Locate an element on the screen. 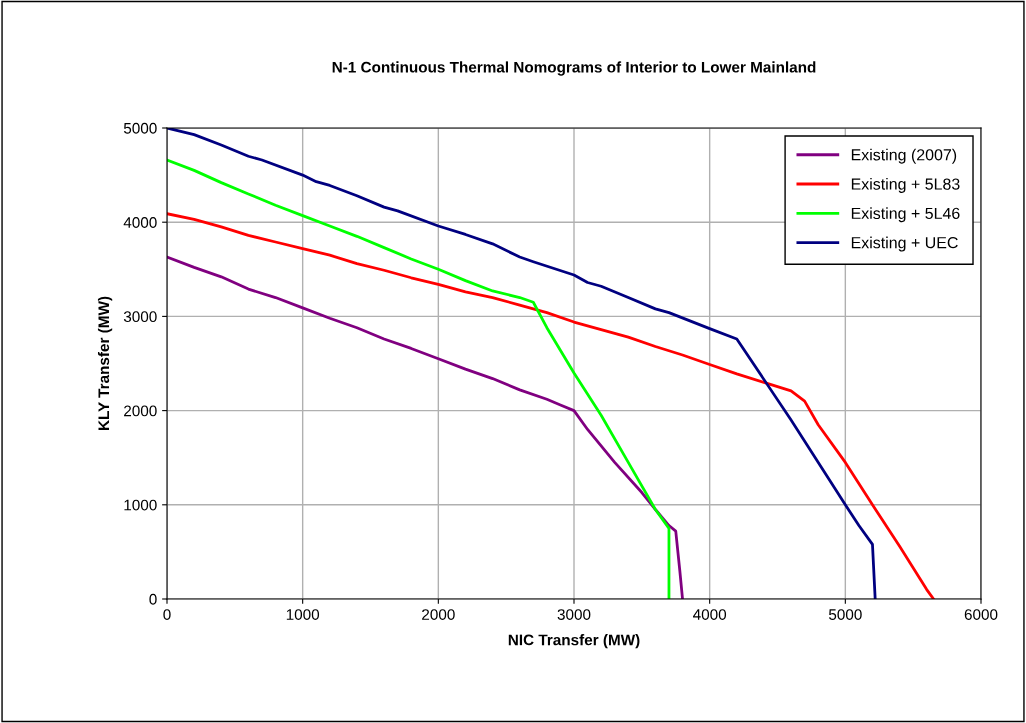 The height and width of the screenshot is (723, 1026). y-tick-label: 0 is located at coordinates (153, 599).